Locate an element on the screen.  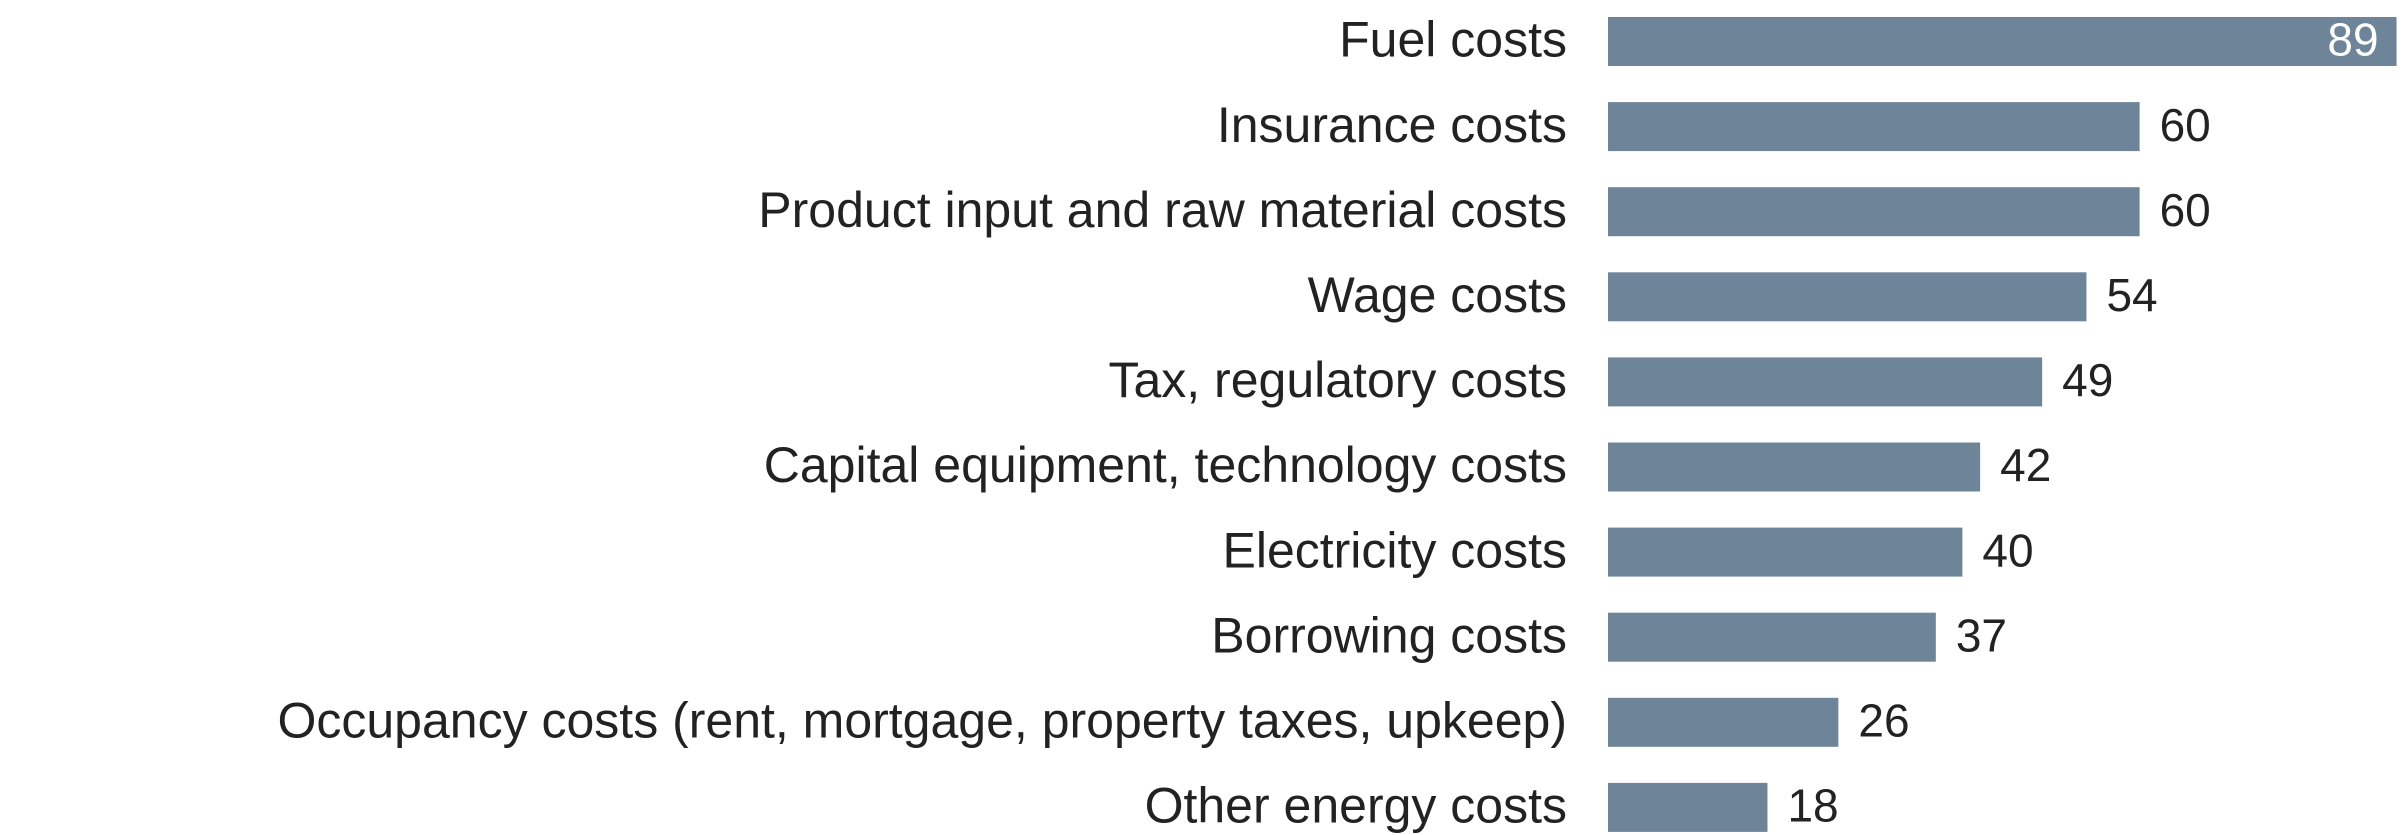
category-label: Insurance costs is located at coordinates (1392, 125).